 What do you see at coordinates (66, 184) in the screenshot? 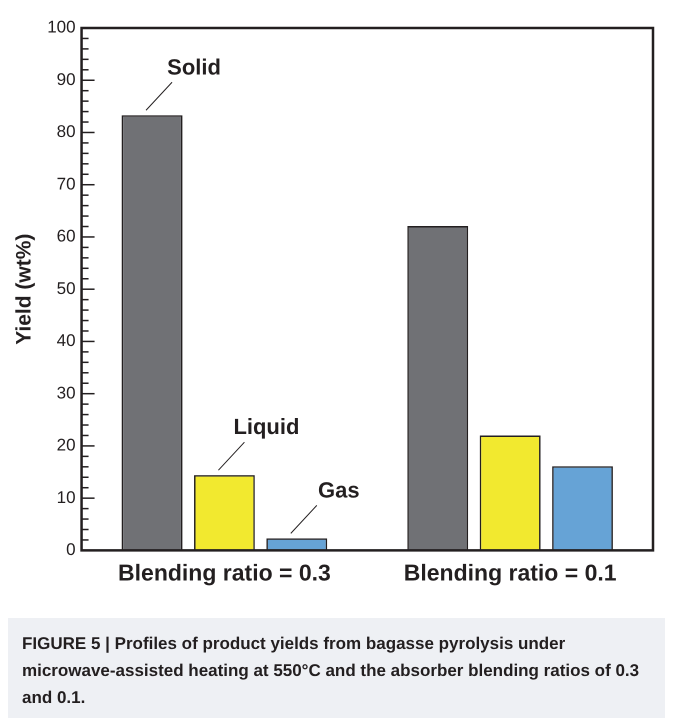
I see `y-tick-label: 70` at bounding box center [66, 184].